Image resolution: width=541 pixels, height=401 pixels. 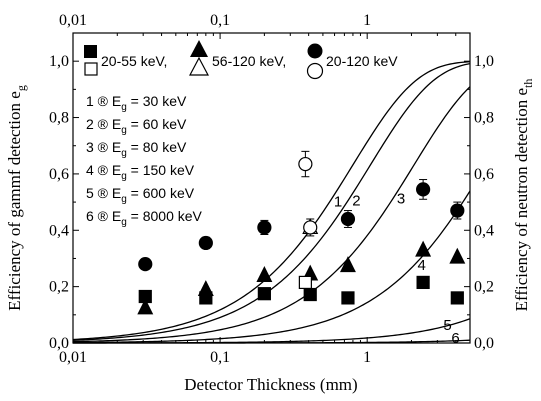 I want to click on y-tick-label-left: 1,0, so click(x=59, y=61).